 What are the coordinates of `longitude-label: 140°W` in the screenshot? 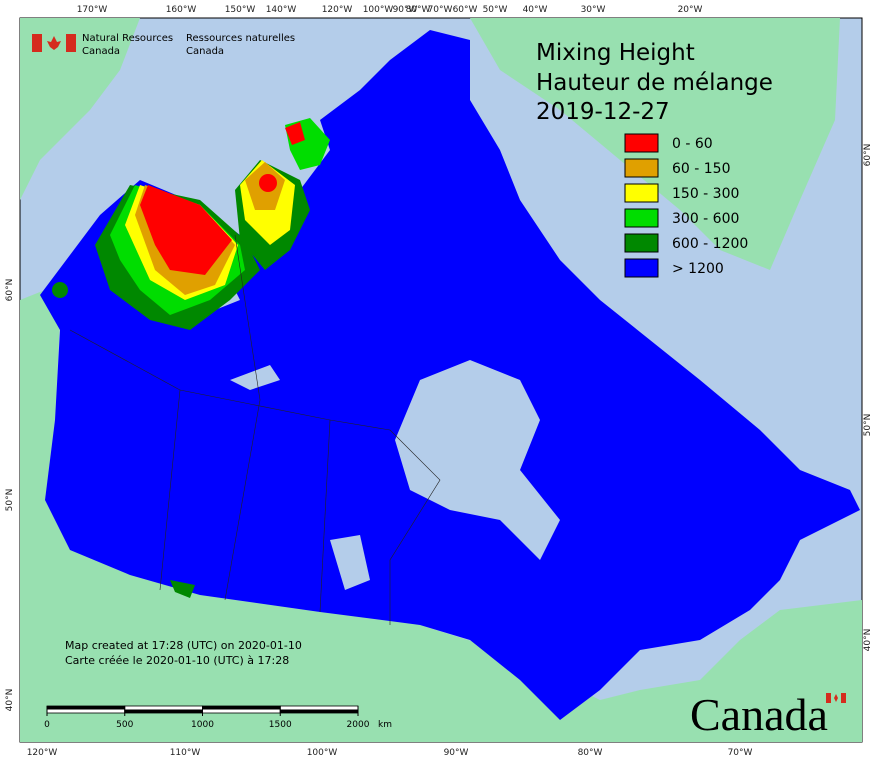 It's located at (281, 10).